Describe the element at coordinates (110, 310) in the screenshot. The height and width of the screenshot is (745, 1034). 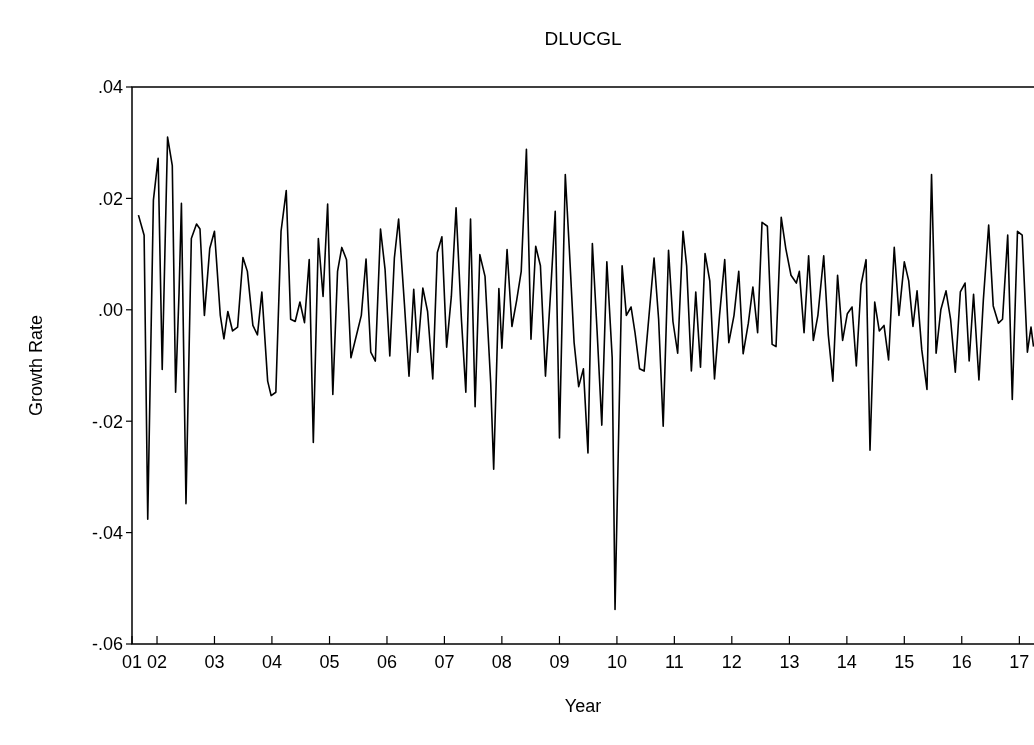
I see `y-tick-label: .00` at that location.